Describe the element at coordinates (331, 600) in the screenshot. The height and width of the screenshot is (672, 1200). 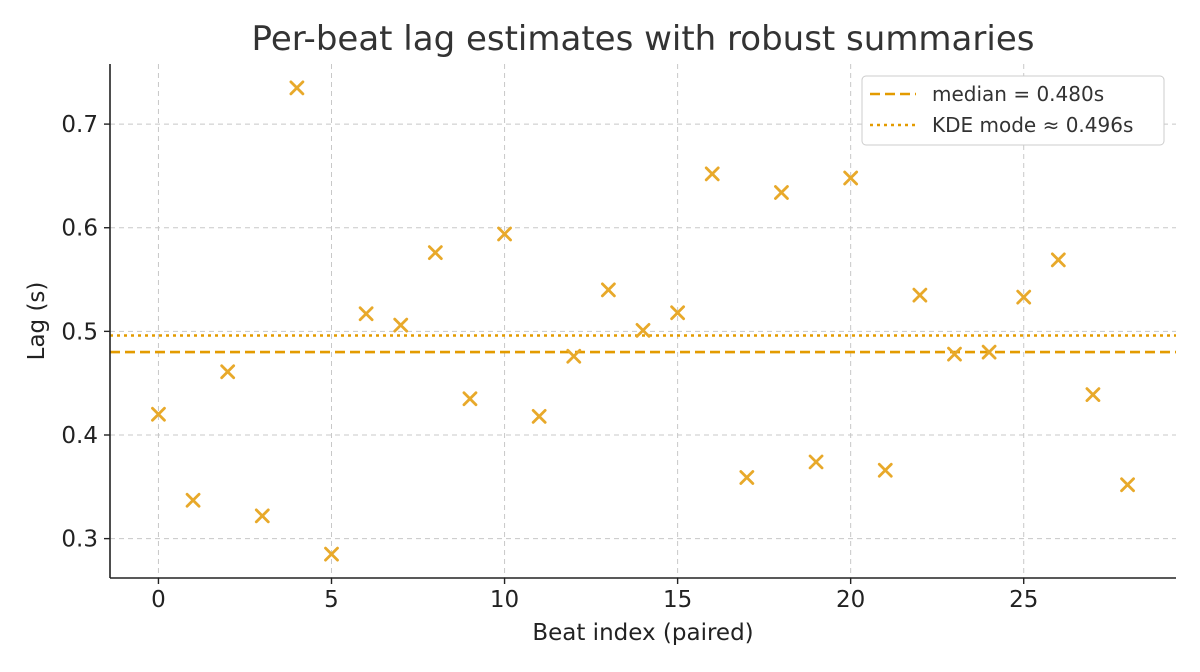
I see `x-tick-label: 5` at that location.